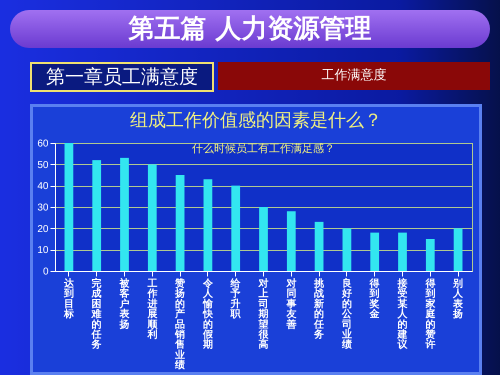 Image resolution: width=500 pixels, height=375 pixels. What do you see at coordinates (346, 314) in the screenshot?
I see `x-tick-label: 良好的公司业绩` at bounding box center [346, 314].